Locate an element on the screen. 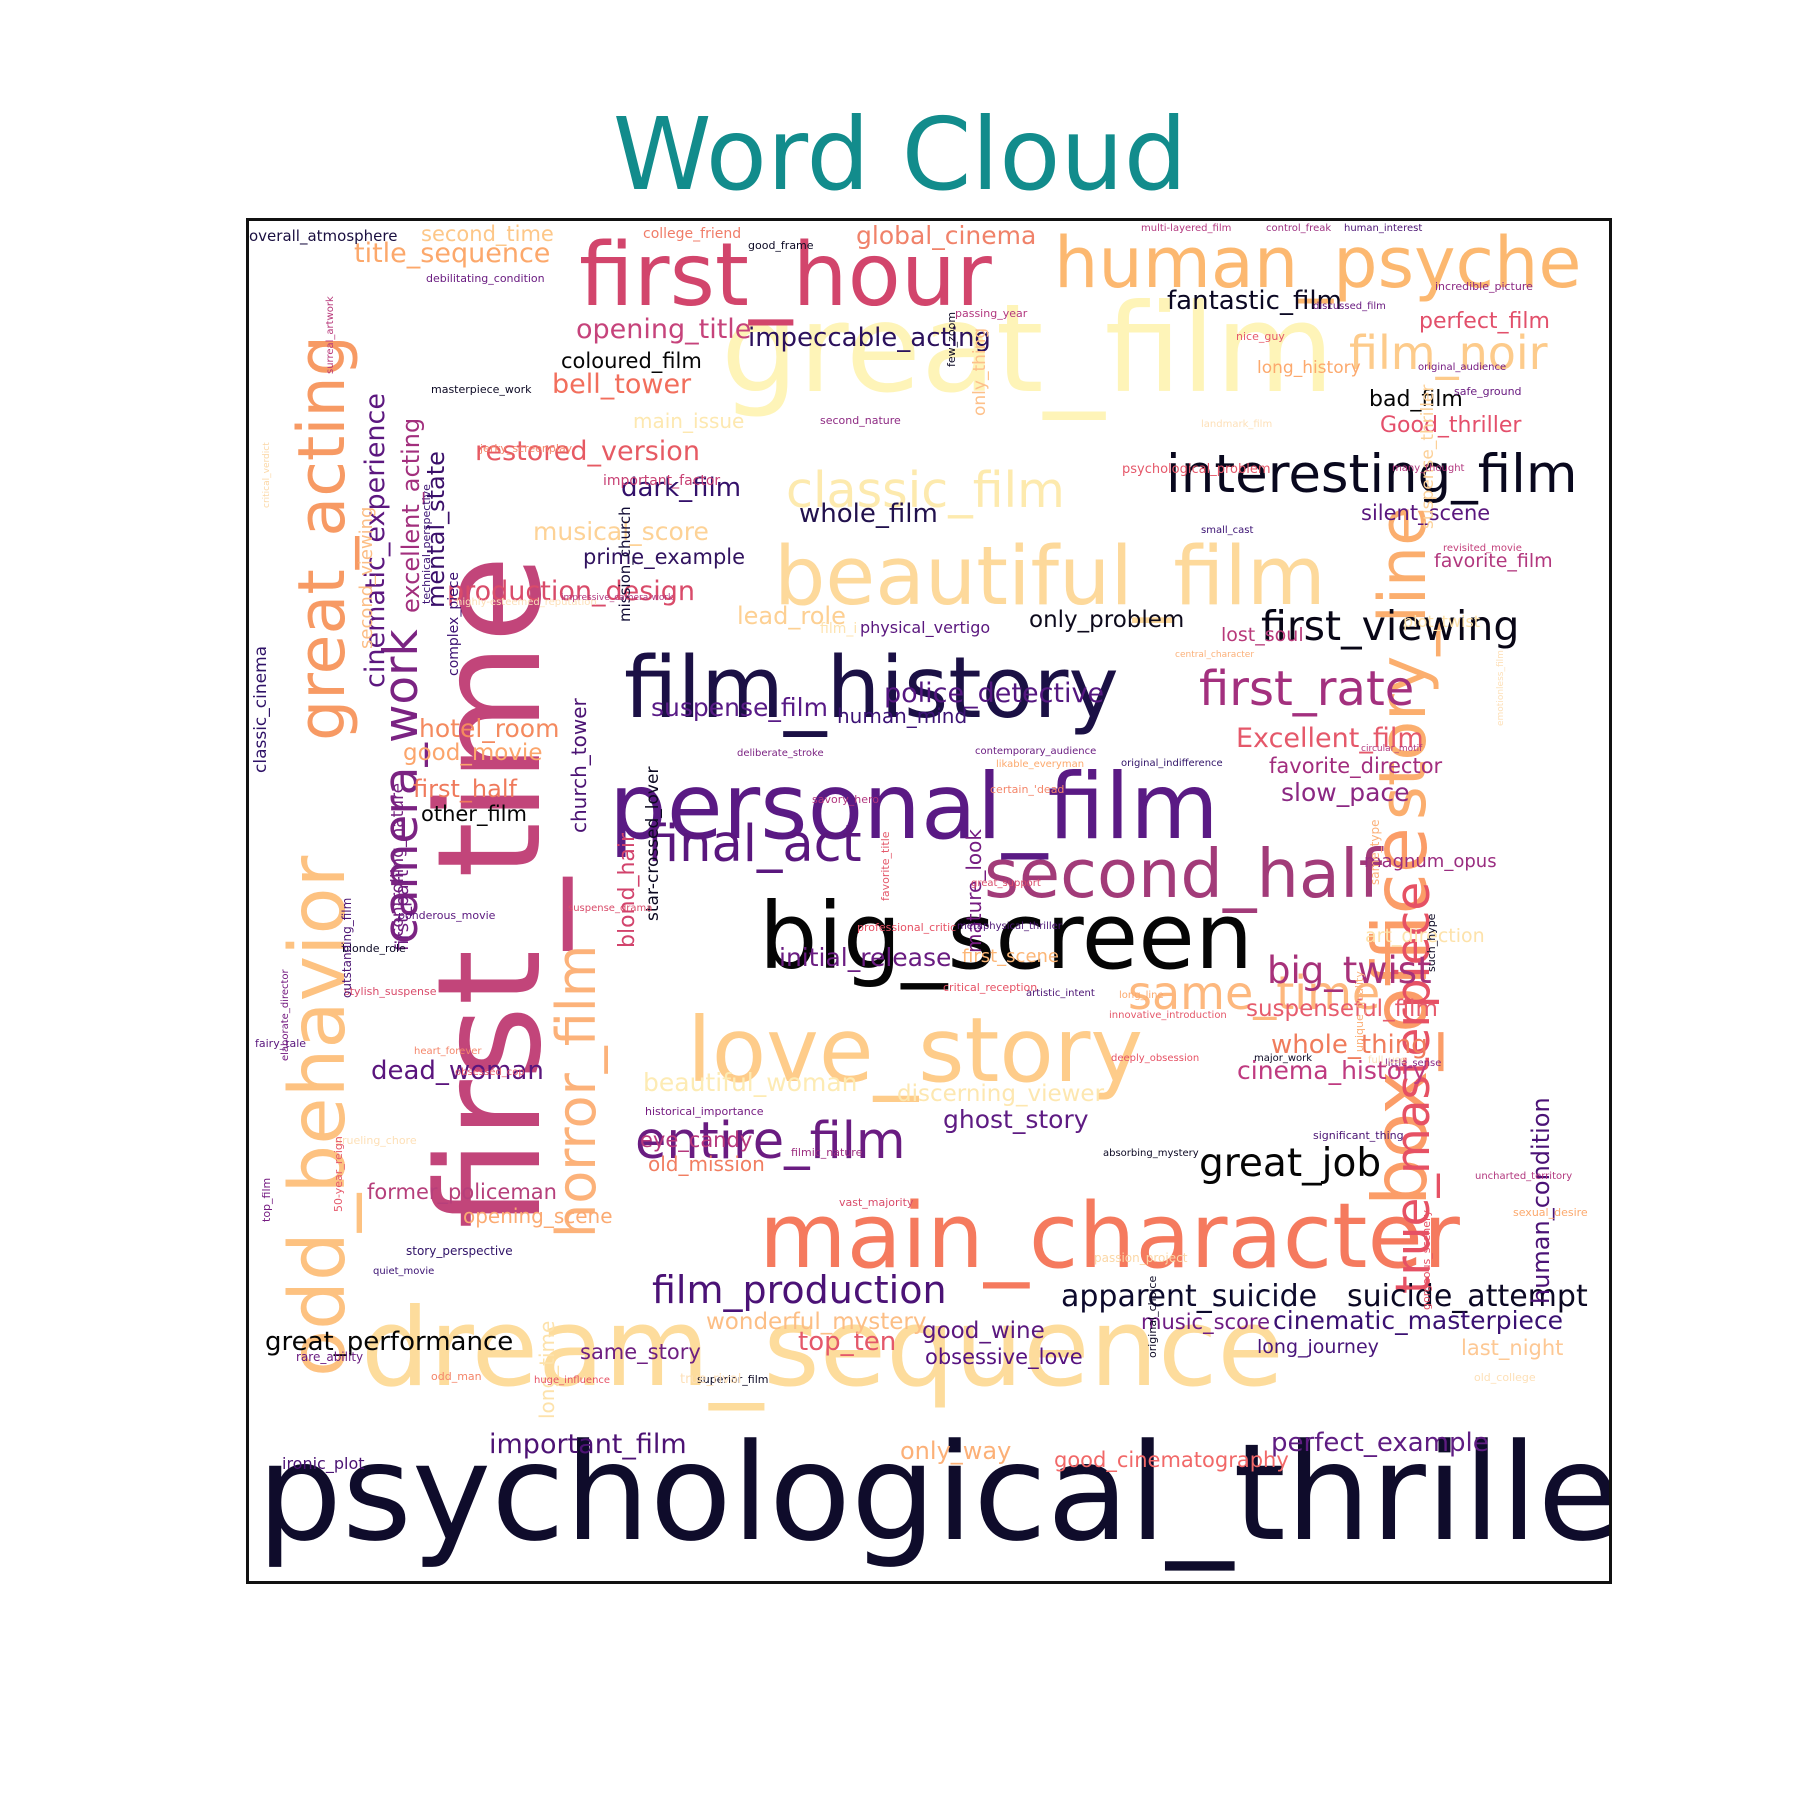 This screenshot has height=1800, width=1800. word-dark-film: dark_film is located at coordinates (681, 488).